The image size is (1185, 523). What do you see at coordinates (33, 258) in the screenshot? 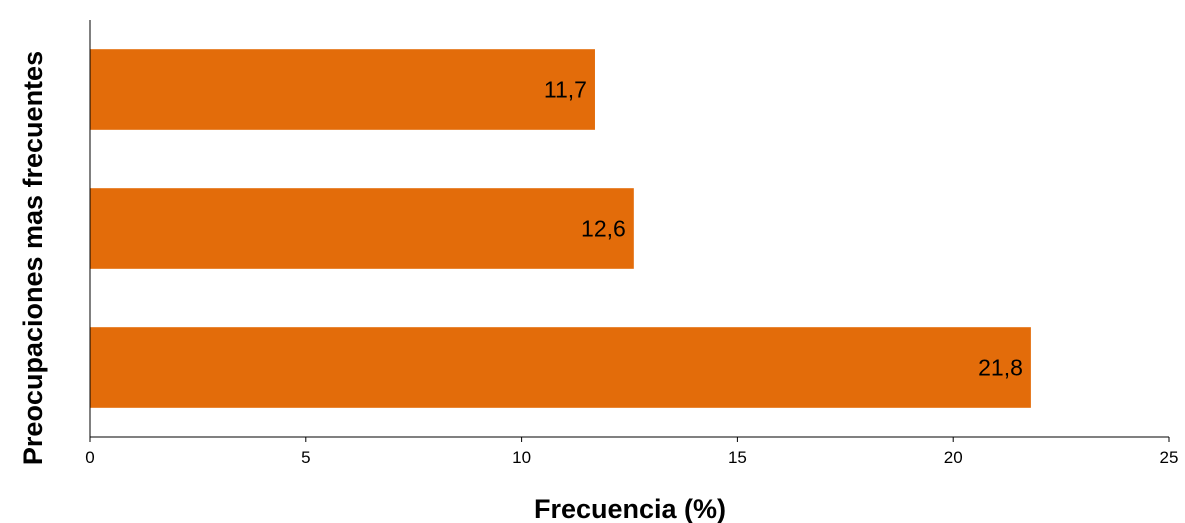
I see `y-axis-title: Preocupaciones mas frecuentes` at bounding box center [33, 258].